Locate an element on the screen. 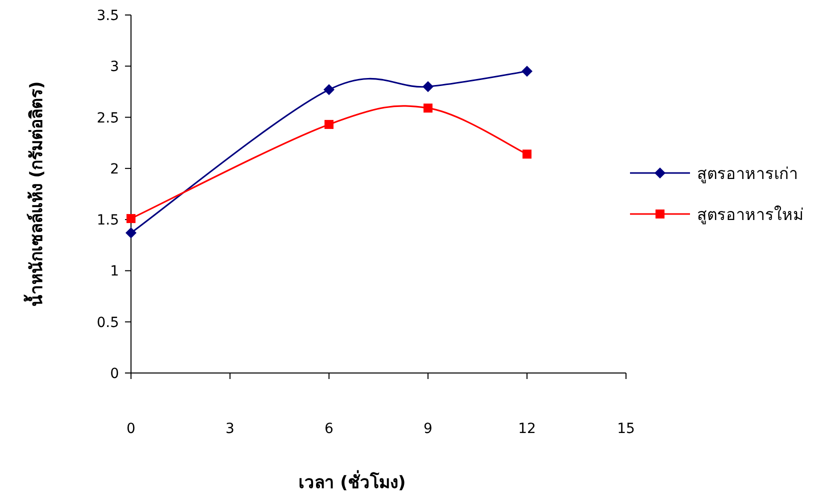 The image size is (837, 495). legend-label: สูตรอาหารใหม่ is located at coordinates (750, 215).